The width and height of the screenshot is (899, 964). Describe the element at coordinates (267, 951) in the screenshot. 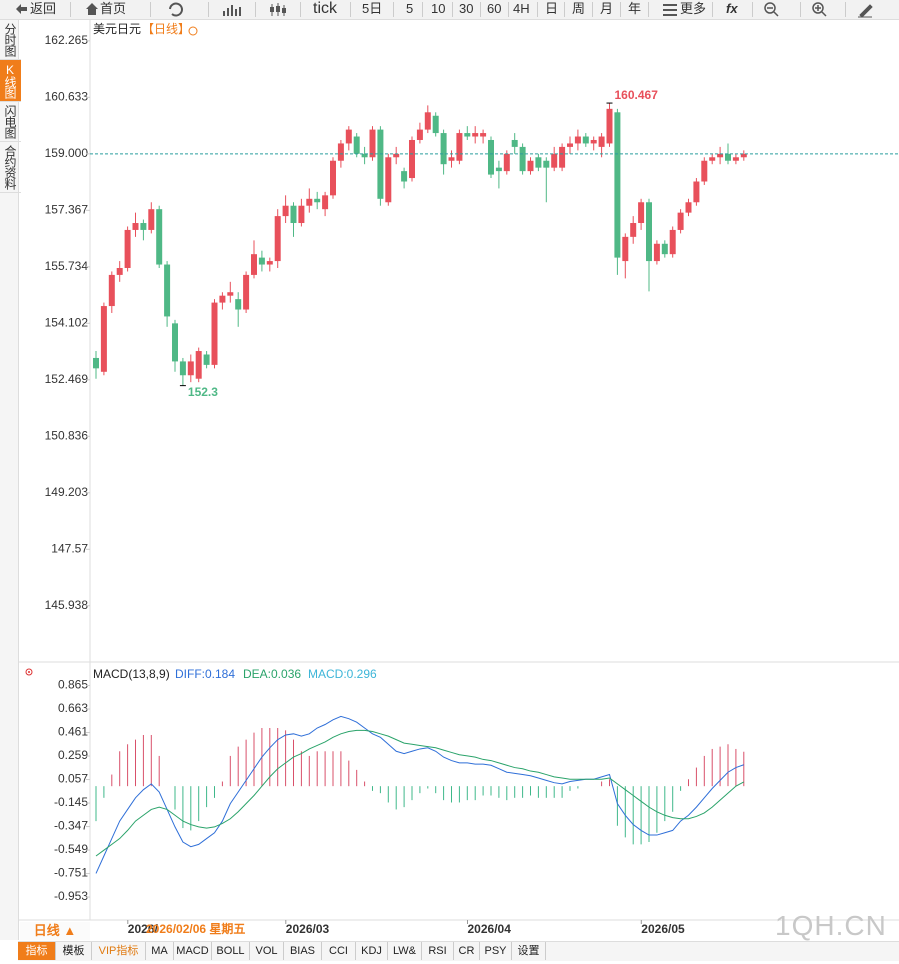

I see `indicator-tab: VOL` at that location.